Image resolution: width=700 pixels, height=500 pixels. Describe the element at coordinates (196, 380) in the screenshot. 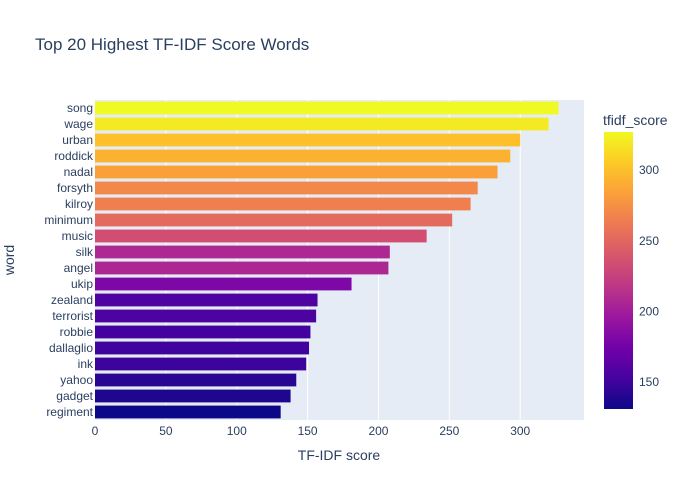

I see `bar-yahoo` at that location.